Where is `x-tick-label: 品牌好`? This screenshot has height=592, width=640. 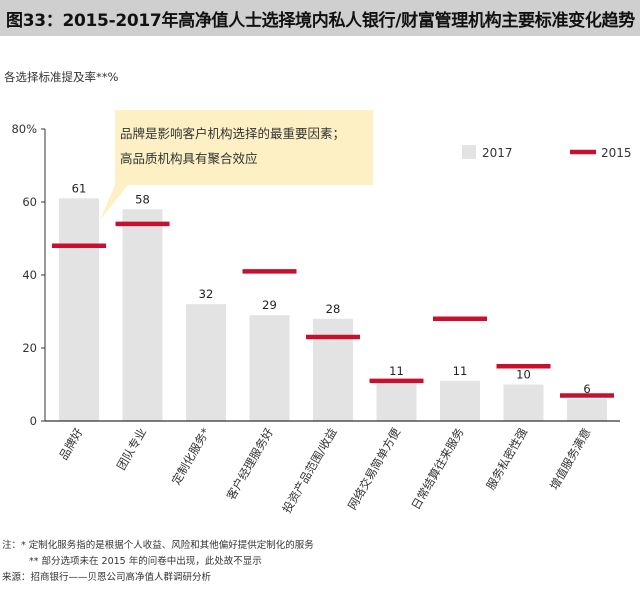 x-tick-label: 品牌好 is located at coordinates (71, 443).